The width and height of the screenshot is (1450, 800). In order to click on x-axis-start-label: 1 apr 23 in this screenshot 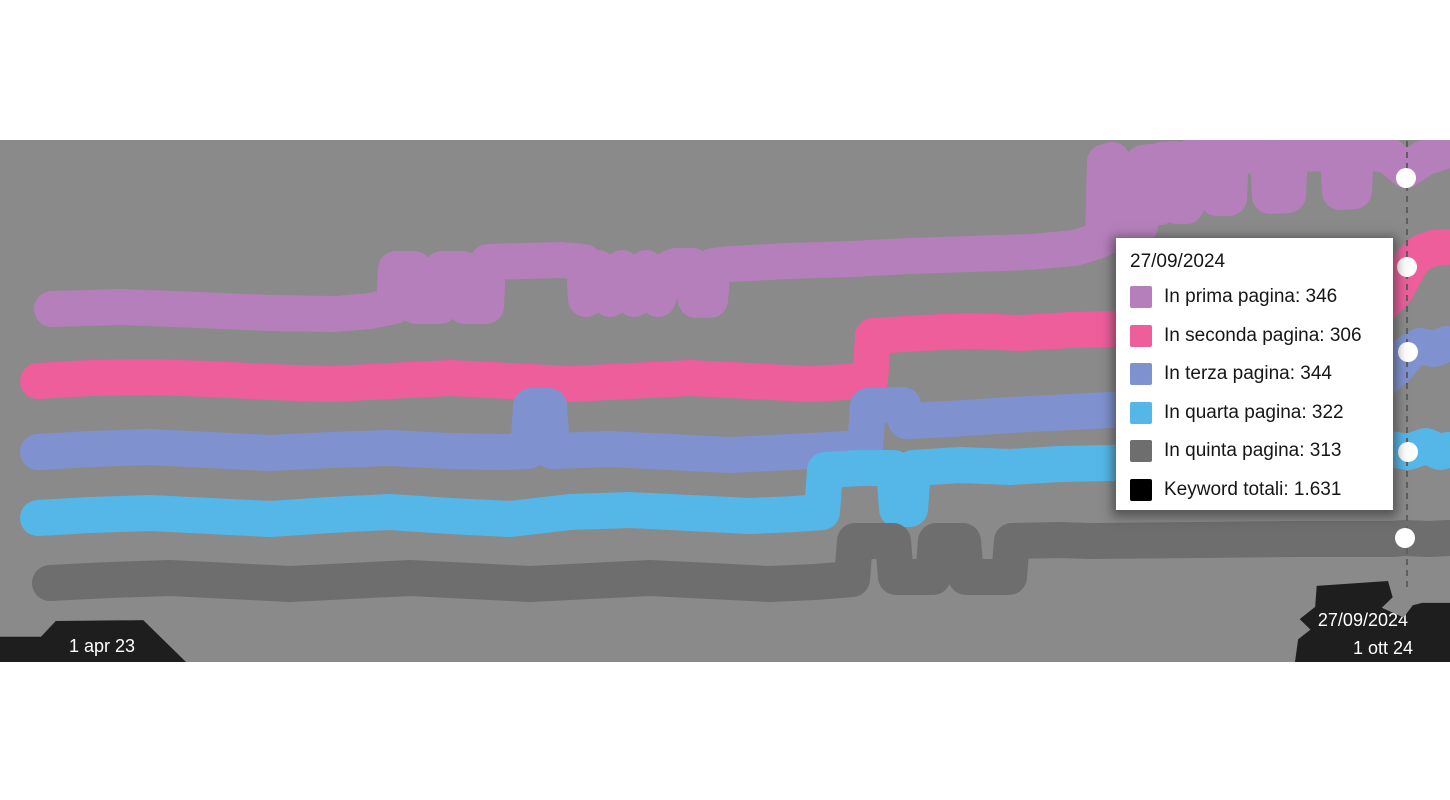, I will do `click(93, 641)`.